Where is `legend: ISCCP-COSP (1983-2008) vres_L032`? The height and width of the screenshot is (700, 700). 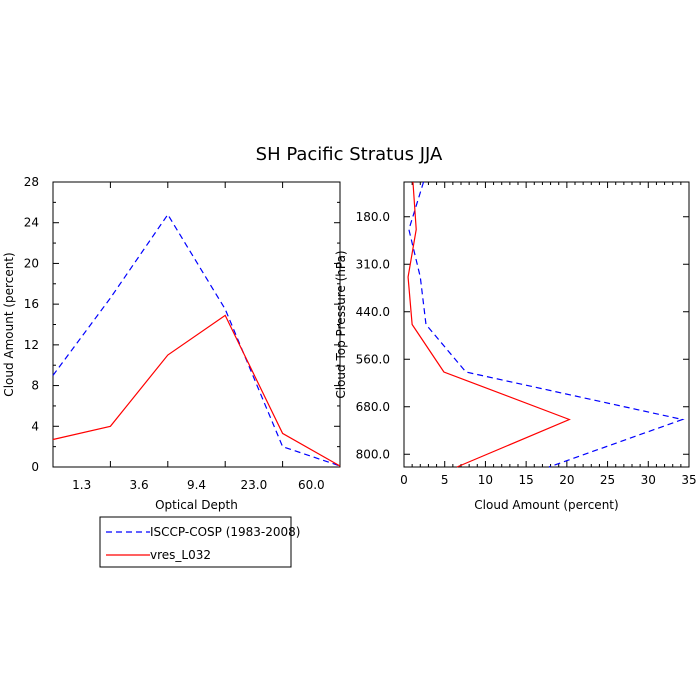
legend: ISCCP-COSP (1983-2008) vres_L032 is located at coordinates (199, 542).